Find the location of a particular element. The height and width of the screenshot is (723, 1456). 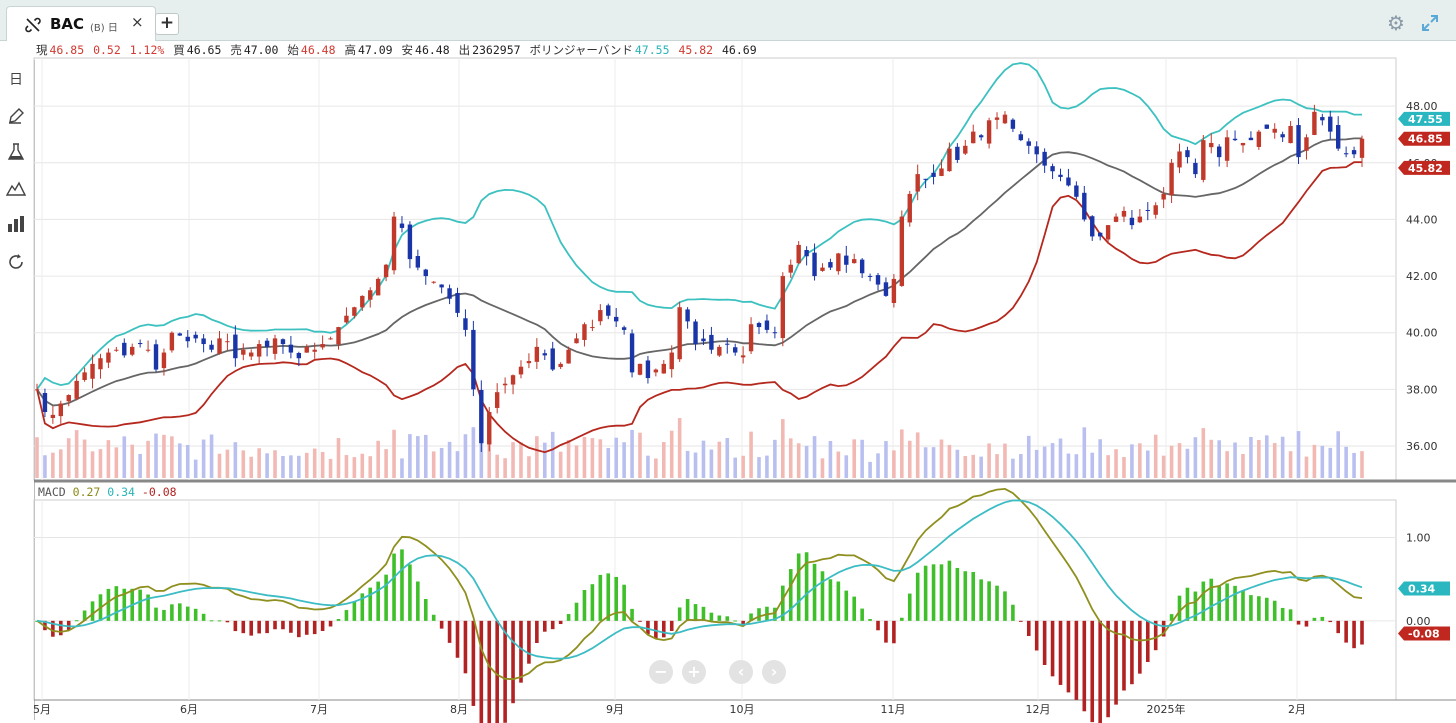

unlink-icon is located at coordinates (33, 25).